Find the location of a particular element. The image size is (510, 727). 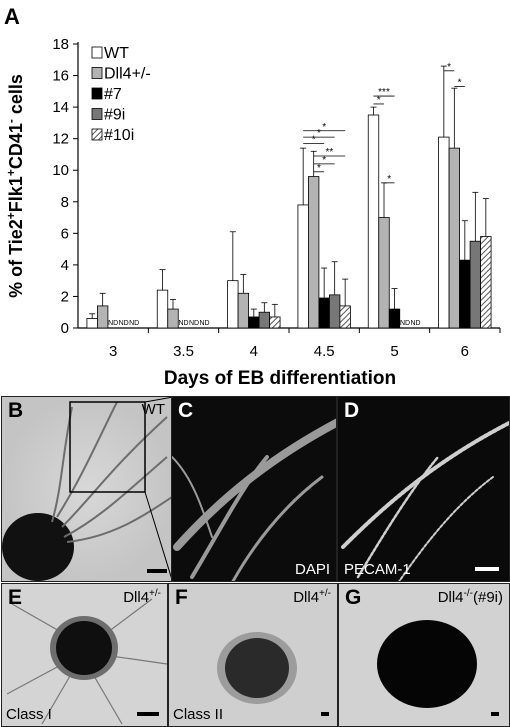

panel-g-genotype: Dll4-/-(#9i) is located at coordinates (470, 597).